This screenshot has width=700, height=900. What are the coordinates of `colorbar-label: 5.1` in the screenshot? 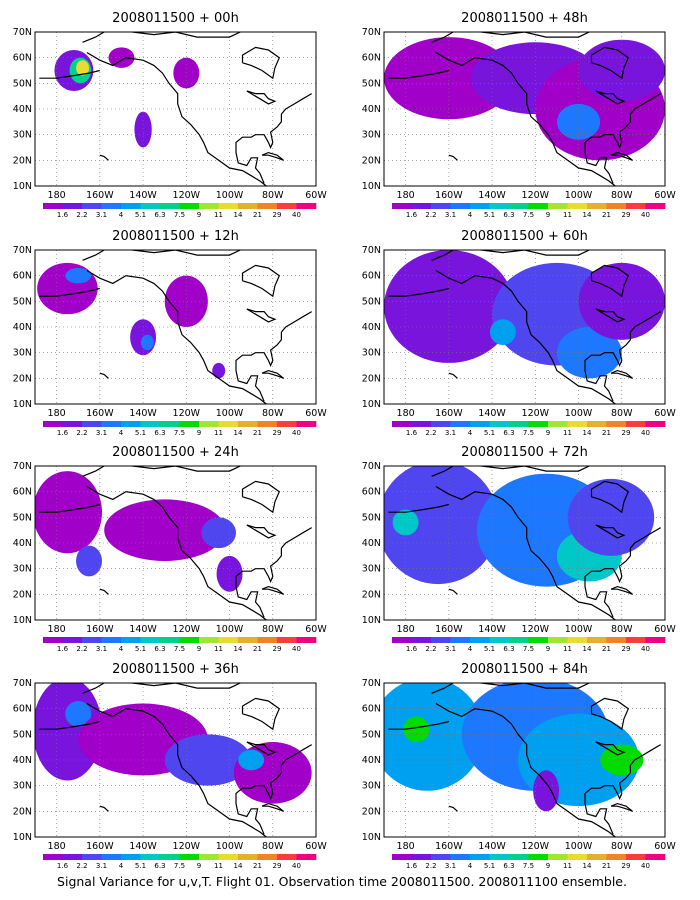 It's located at (489, 215).